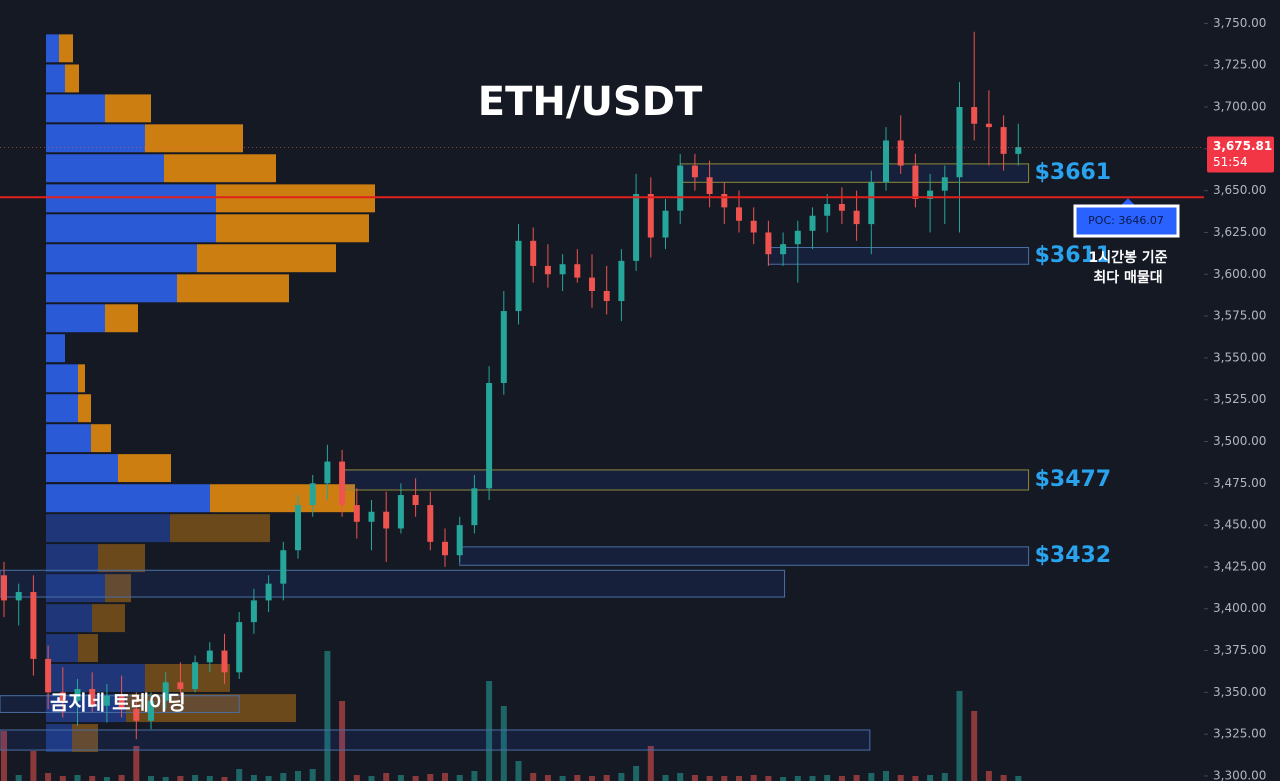 The width and height of the screenshot is (1280, 781). I want to click on y-tick-label: 3,325.00, so click(1239, 734).